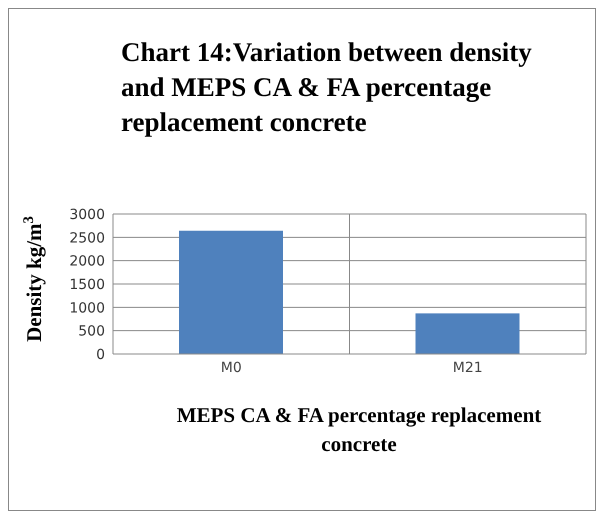 Image resolution: width=604 pixels, height=519 pixels. What do you see at coordinates (87, 308) in the screenshot?
I see `y-tick-label: 1000` at bounding box center [87, 308].